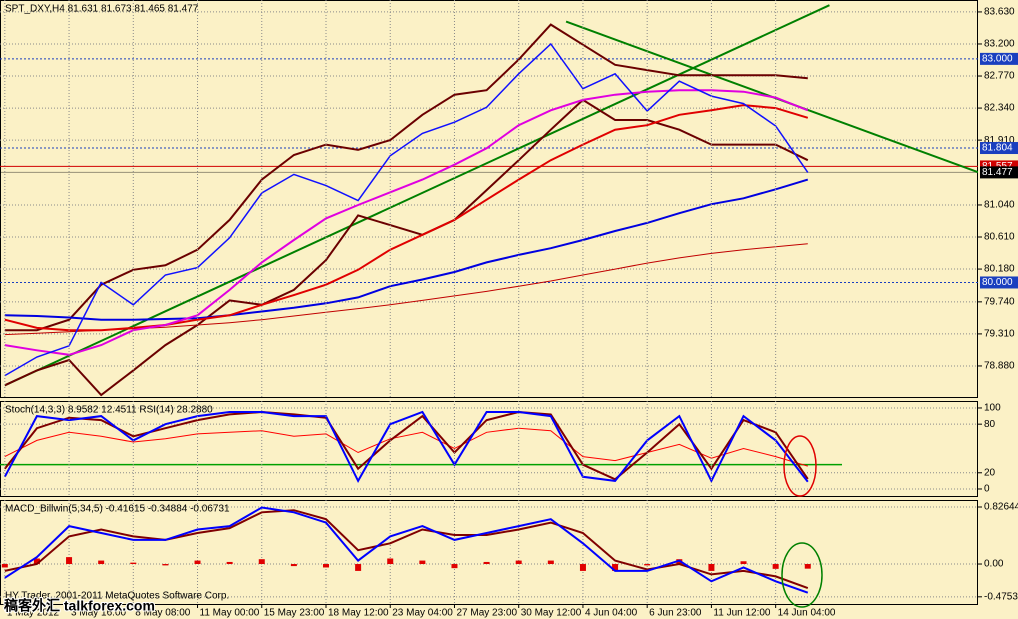 This screenshot has width=1018, height=619. What do you see at coordinates (1001, 596) in the screenshot?
I see `y-tick-label: -0.47532` at bounding box center [1001, 596].